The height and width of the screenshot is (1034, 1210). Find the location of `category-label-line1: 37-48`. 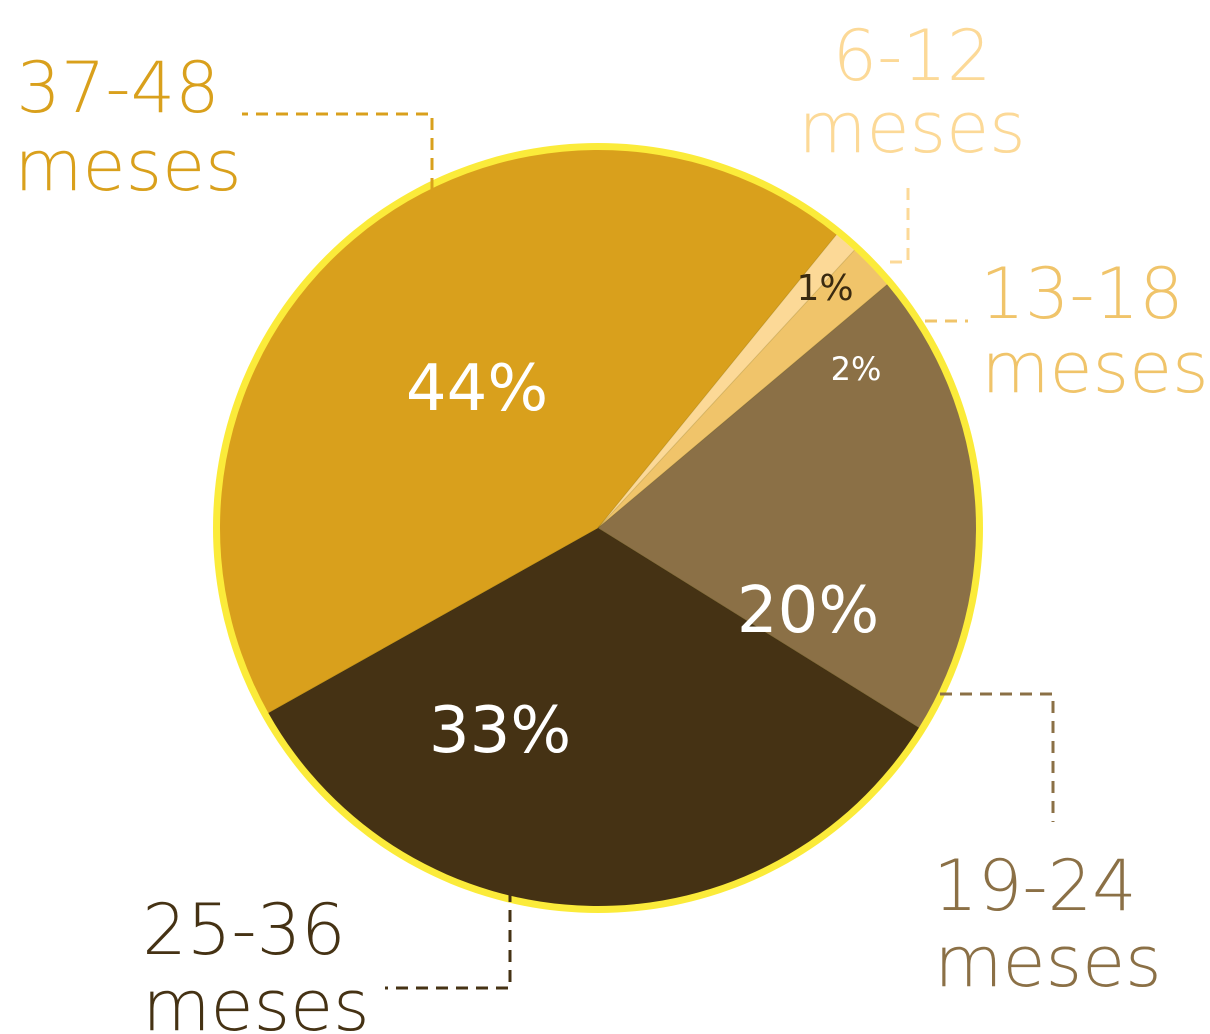

category-label-line1: 37-48 is located at coordinates (117, 88).